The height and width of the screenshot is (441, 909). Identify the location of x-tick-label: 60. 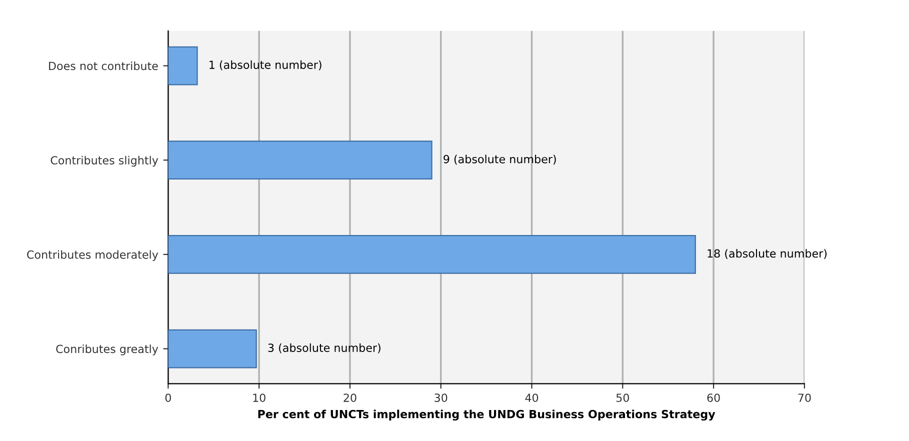
(713, 398).